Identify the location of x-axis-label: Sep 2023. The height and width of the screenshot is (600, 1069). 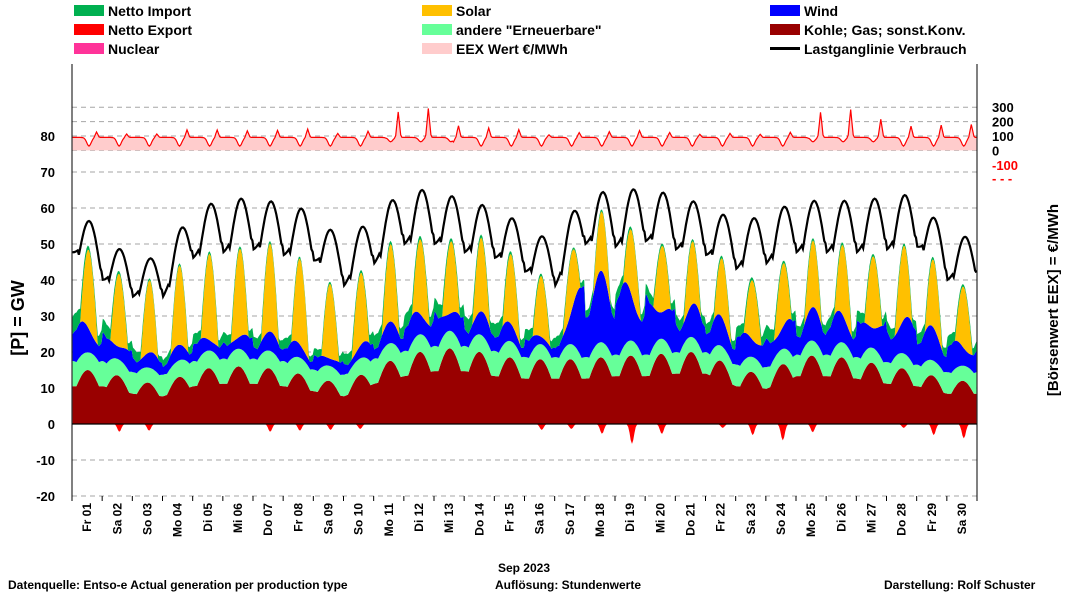
(524, 568).